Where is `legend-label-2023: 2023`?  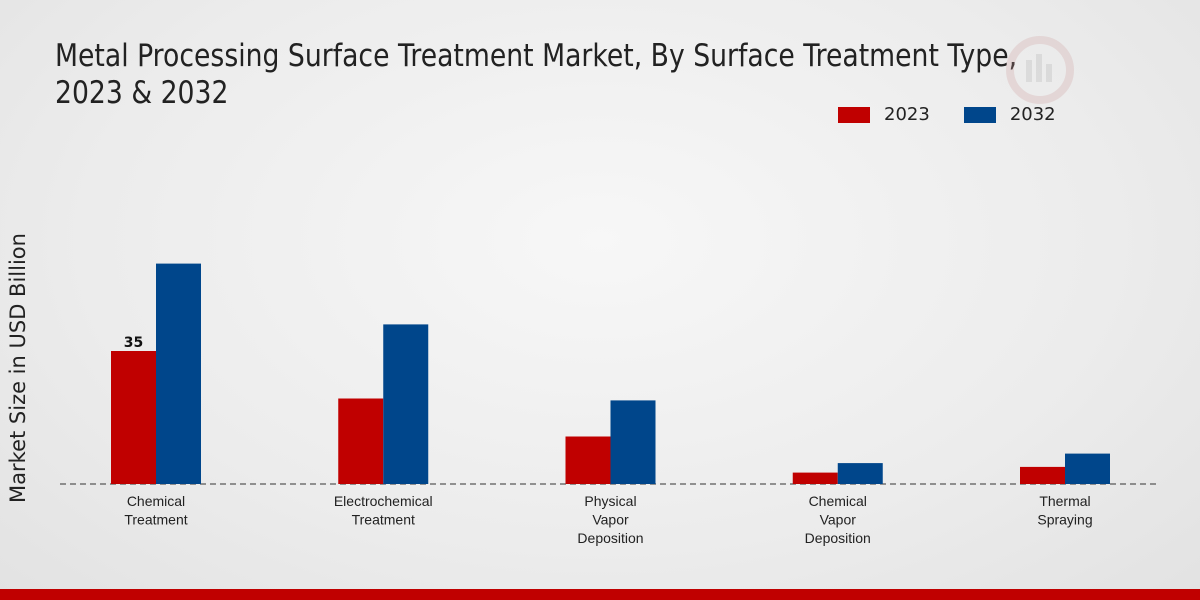
legend-label-2023: 2023 is located at coordinates (907, 114).